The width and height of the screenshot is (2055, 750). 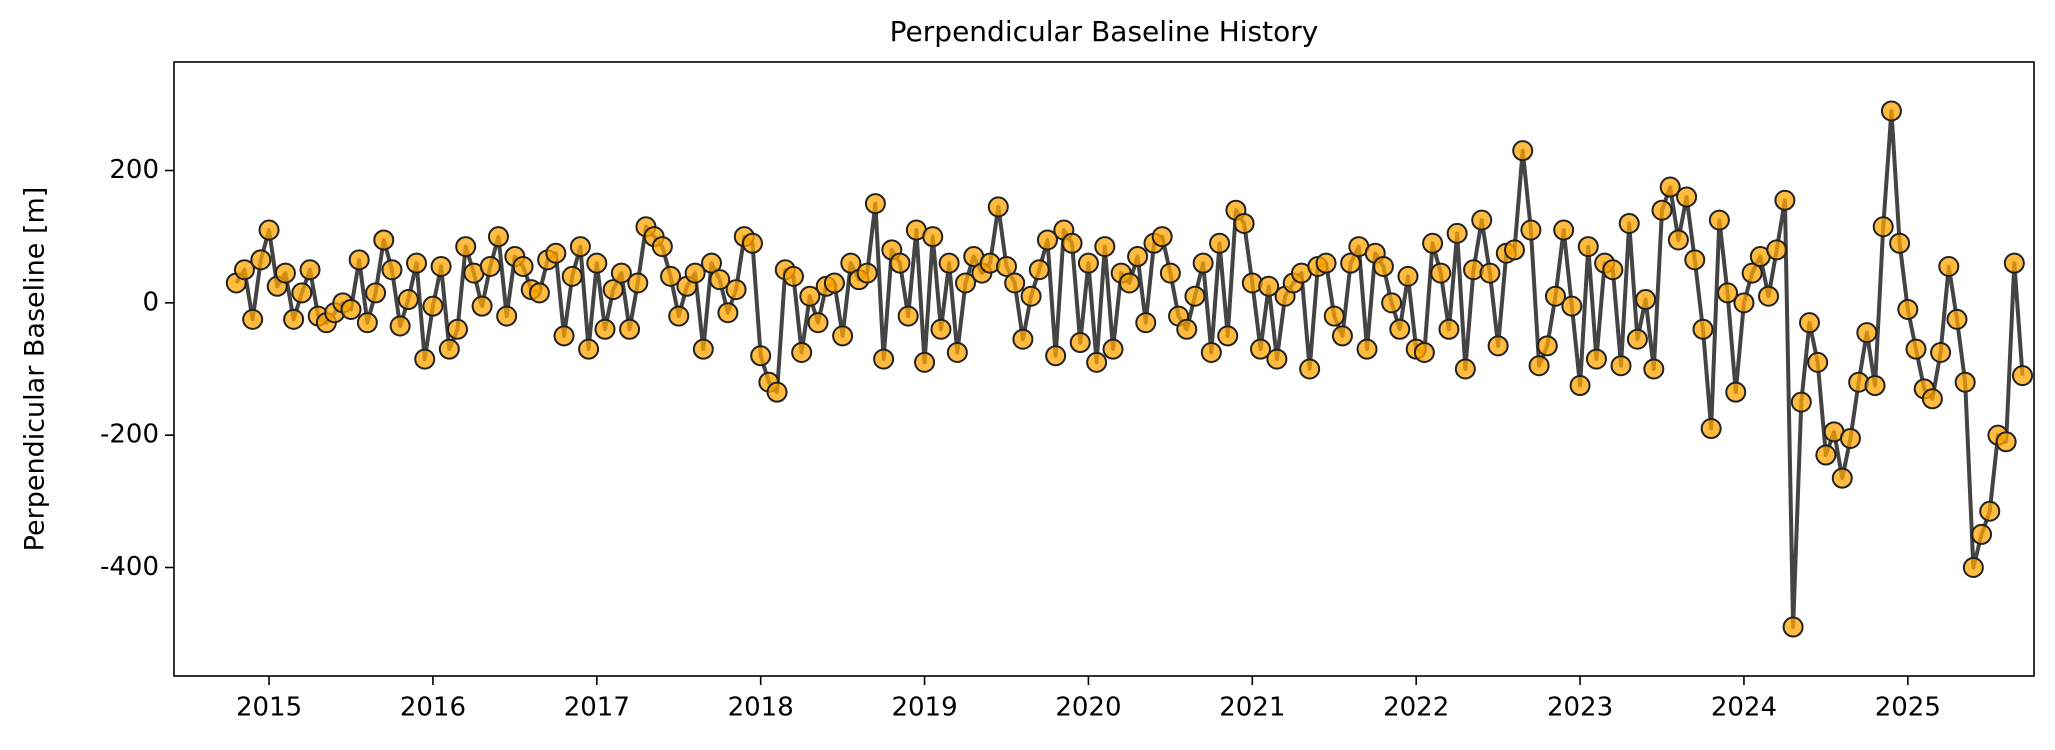 What do you see at coordinates (134, 170) in the screenshot?
I see `y-tick-label: 200` at bounding box center [134, 170].